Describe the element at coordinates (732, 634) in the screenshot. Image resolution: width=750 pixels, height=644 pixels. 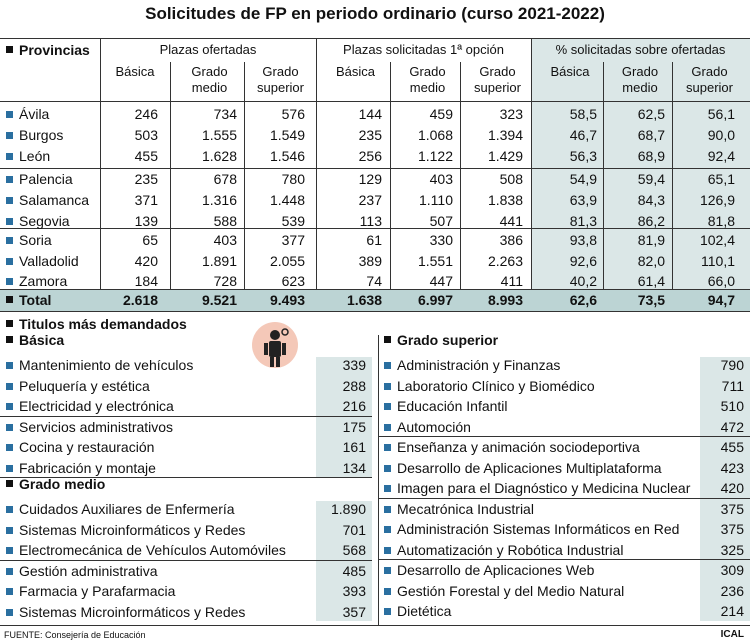
I see `brand-logo: ICAL` at that location.